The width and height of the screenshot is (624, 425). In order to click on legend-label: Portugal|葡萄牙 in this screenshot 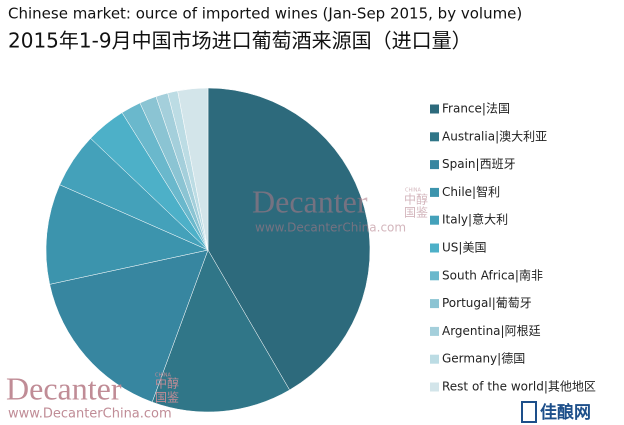, I will do `click(487, 303)`.